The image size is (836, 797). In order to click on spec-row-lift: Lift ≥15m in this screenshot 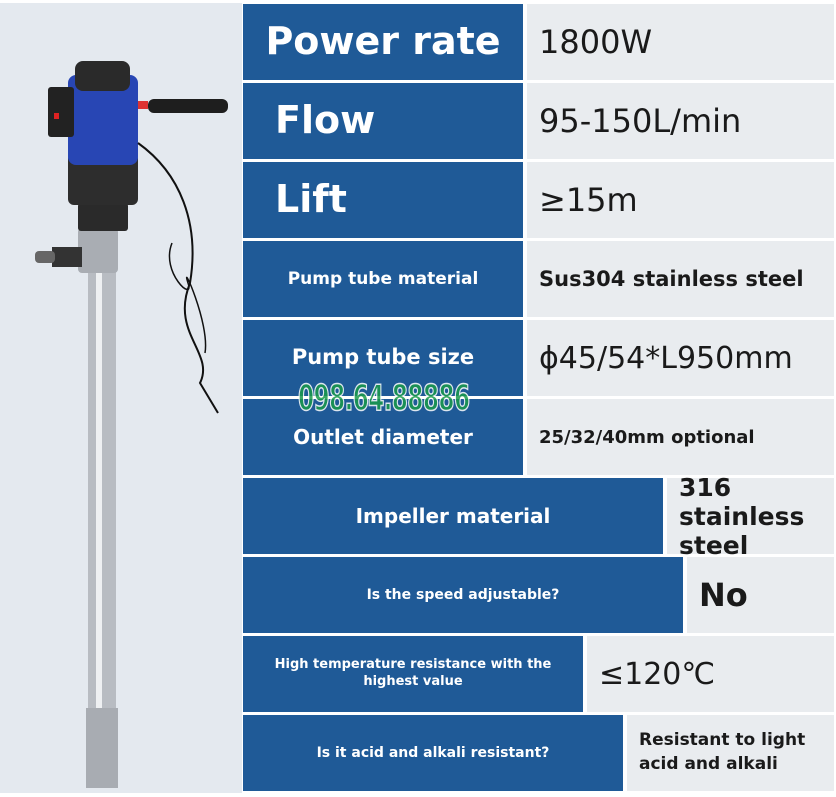, I will do `click(538, 200)`.